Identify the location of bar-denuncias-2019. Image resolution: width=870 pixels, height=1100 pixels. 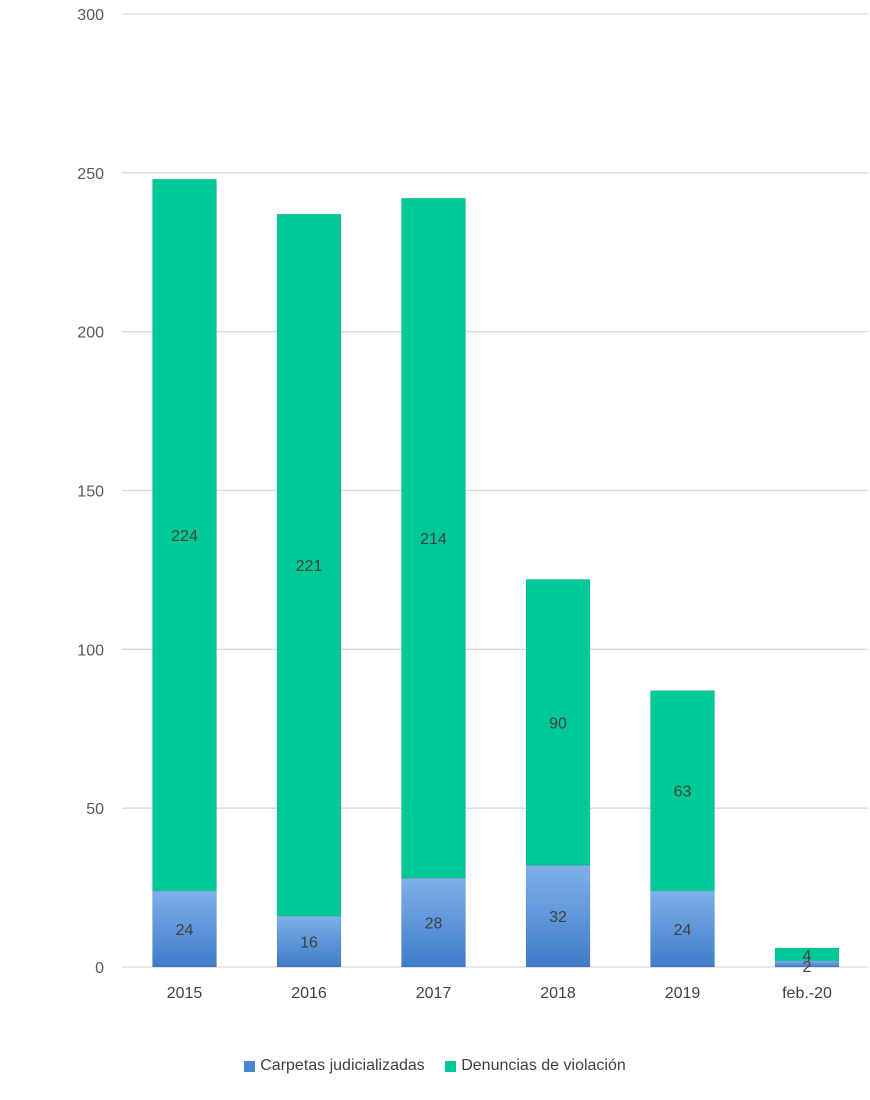
(682, 791).